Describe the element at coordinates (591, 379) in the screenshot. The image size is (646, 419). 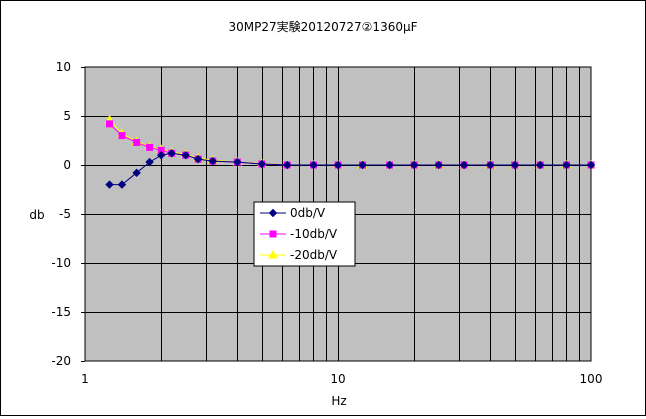
I see `x-tick-label: 100` at that location.